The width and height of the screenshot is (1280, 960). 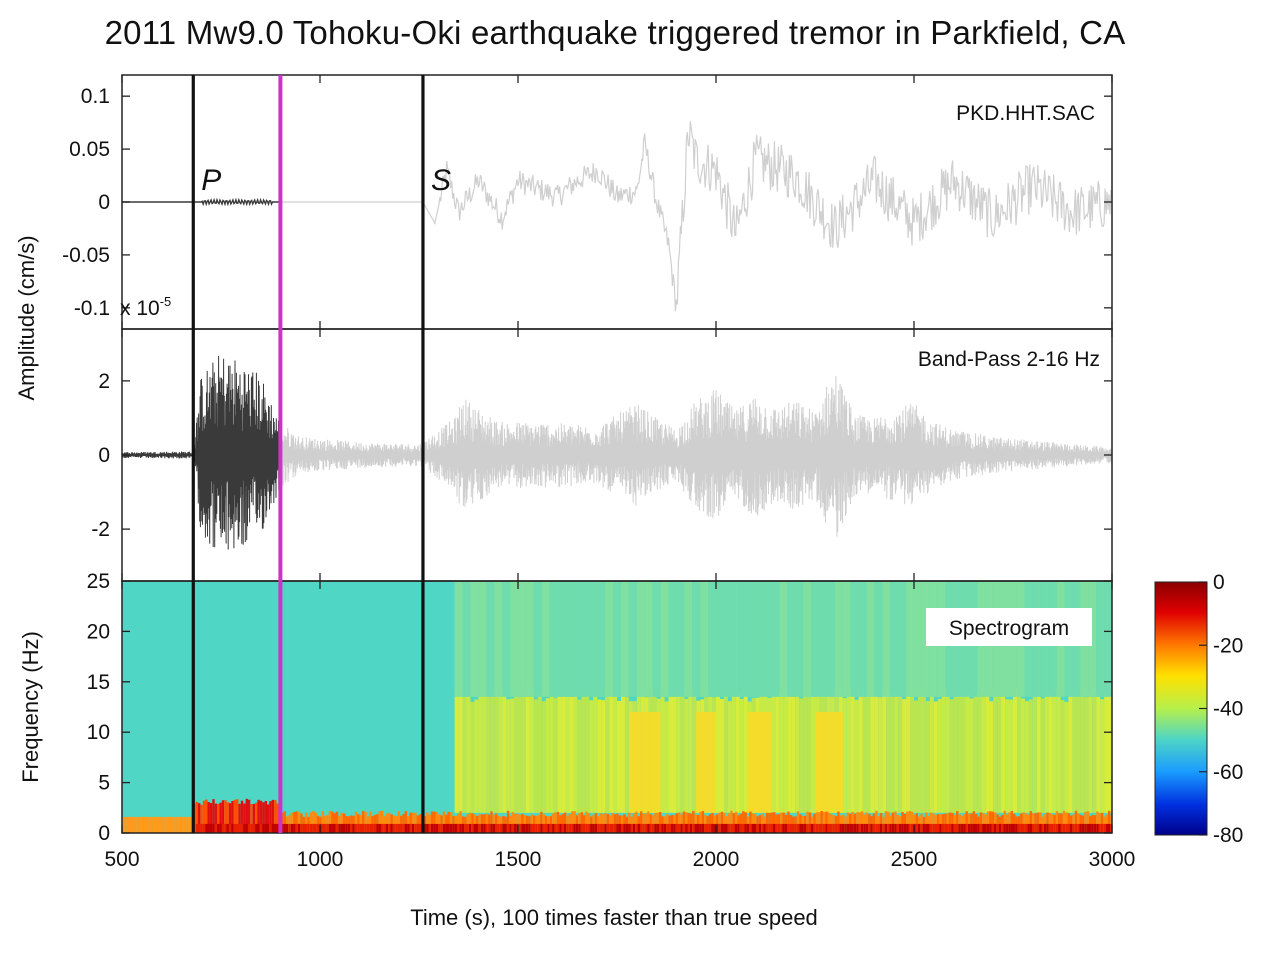 What do you see at coordinates (140, 308) in the screenshot?
I see `scale-note-base: x 10` at bounding box center [140, 308].